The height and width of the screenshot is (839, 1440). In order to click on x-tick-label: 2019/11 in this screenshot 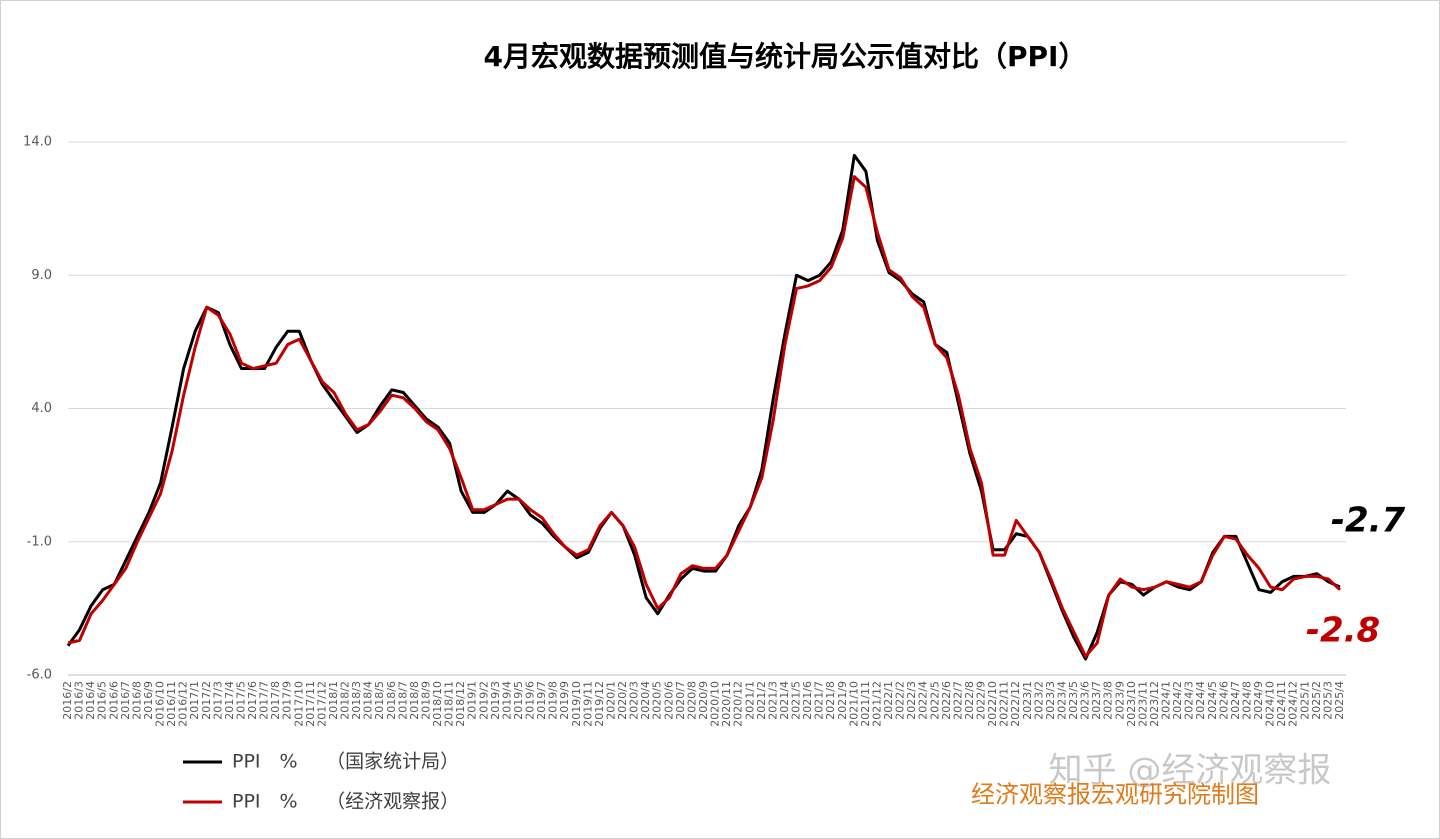, I will do `click(587, 704)`.